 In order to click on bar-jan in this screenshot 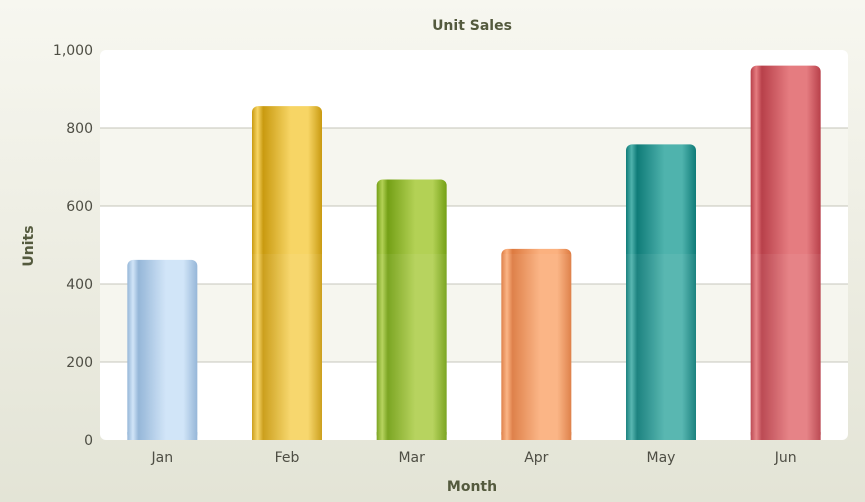, I will do `click(162, 349)`.